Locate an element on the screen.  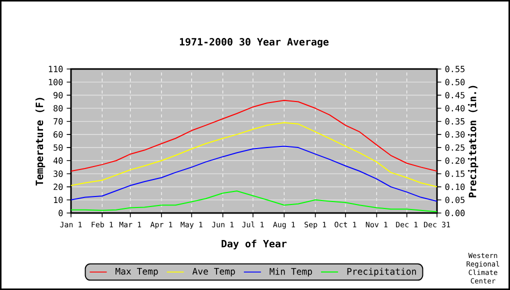
x-axis-title: Day of Year is located at coordinates (254, 245).